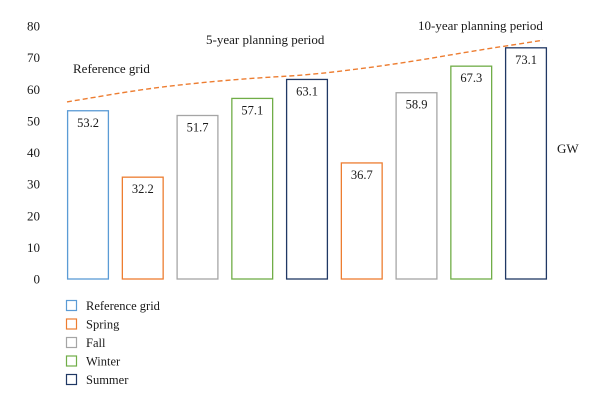 This screenshot has width=600, height=406. Describe the element at coordinates (33, 247) in the screenshot. I see `y-tick-label: 10` at that location.